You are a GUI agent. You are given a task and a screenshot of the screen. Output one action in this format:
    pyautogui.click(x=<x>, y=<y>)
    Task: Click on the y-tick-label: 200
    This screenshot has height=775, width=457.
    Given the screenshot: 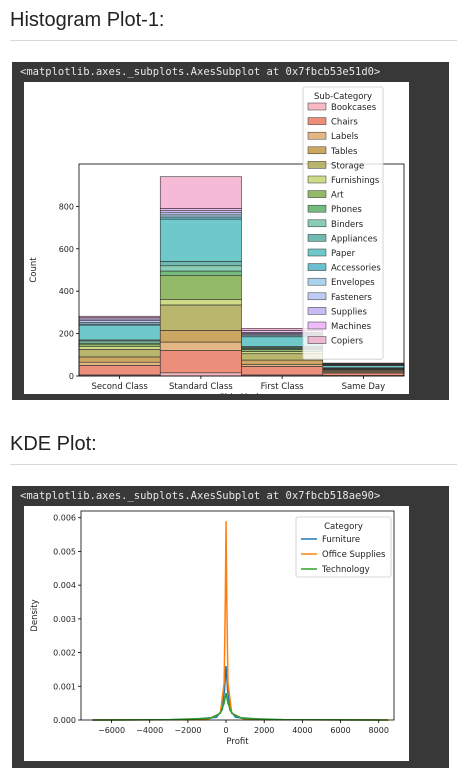 What is the action you would take?
    pyautogui.click(x=66, y=334)
    